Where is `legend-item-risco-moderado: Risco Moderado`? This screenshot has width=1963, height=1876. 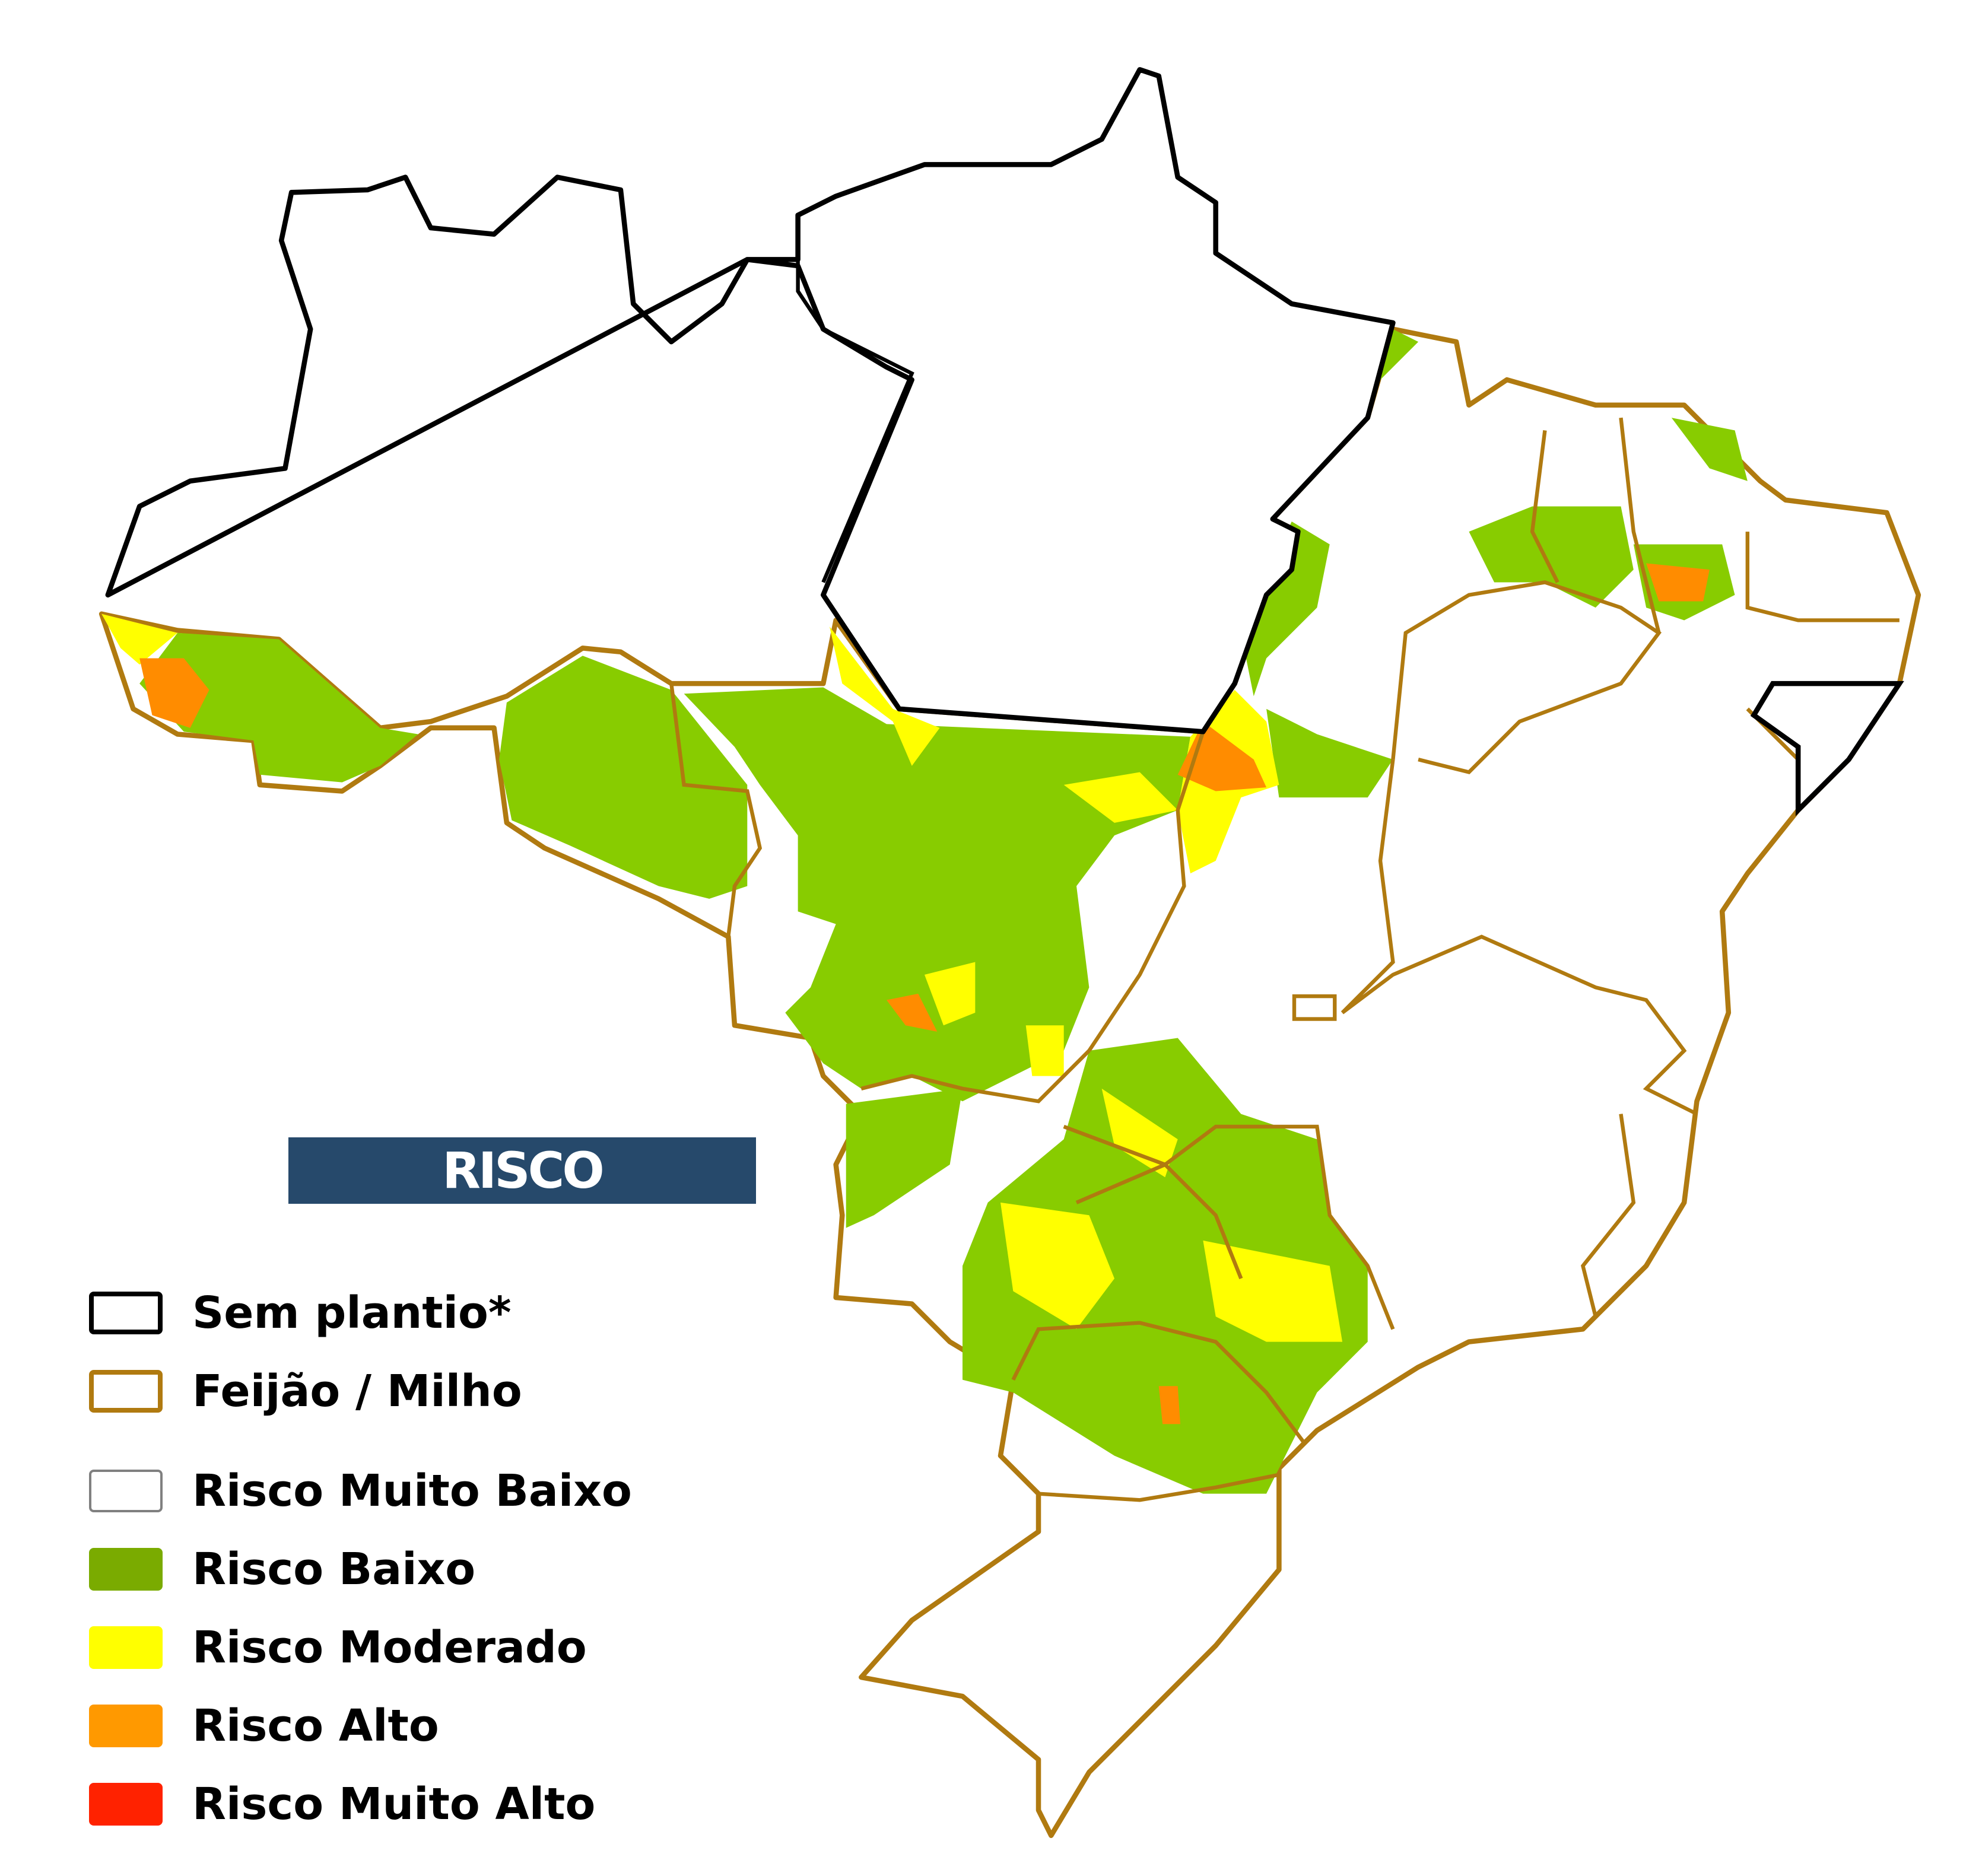 legend-item-risco-moderado: Risco Moderado is located at coordinates (338, 1647).